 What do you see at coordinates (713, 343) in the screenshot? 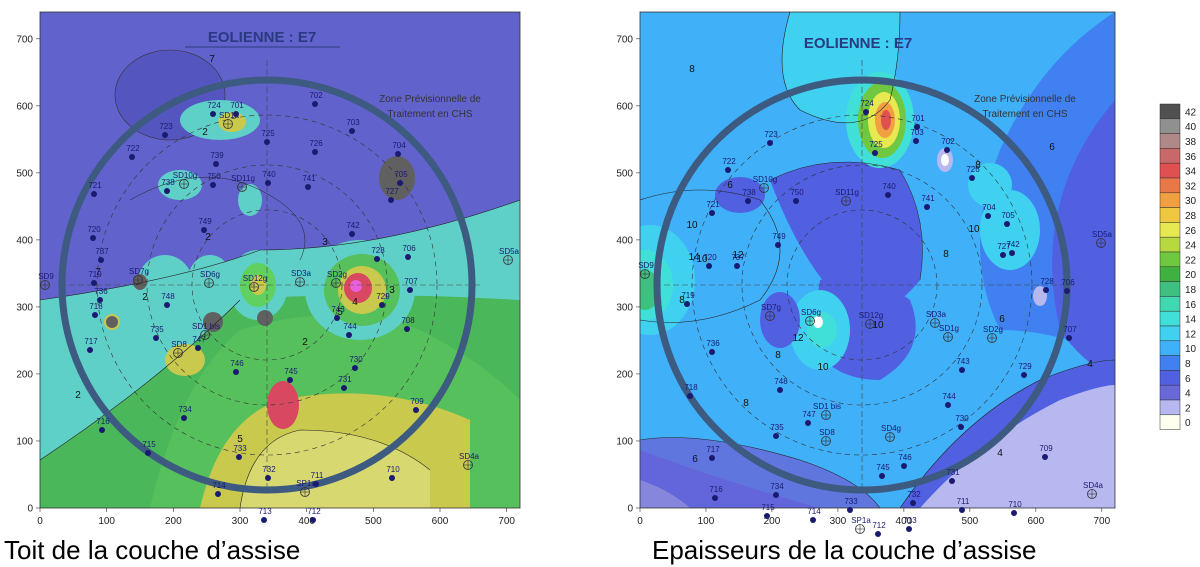
I see `thickness-point-label: 736` at bounding box center [713, 343].